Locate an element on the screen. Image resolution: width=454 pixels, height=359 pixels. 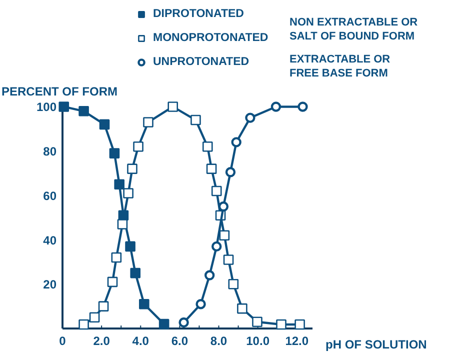
x-tick-label: 6.0 is located at coordinates (179, 341).